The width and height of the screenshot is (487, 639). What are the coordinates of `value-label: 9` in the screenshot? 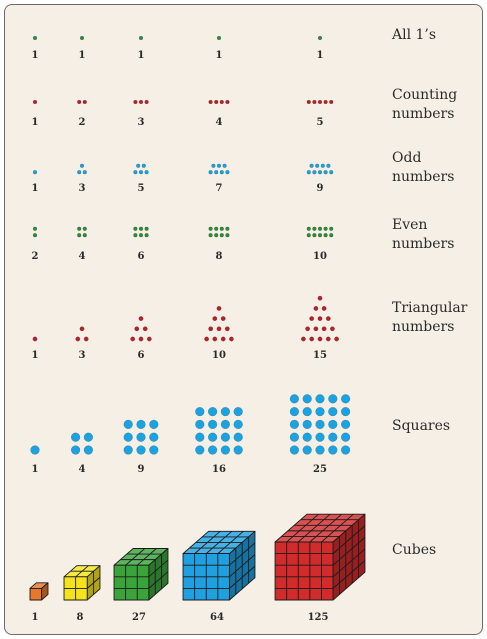 It's located at (320, 188).